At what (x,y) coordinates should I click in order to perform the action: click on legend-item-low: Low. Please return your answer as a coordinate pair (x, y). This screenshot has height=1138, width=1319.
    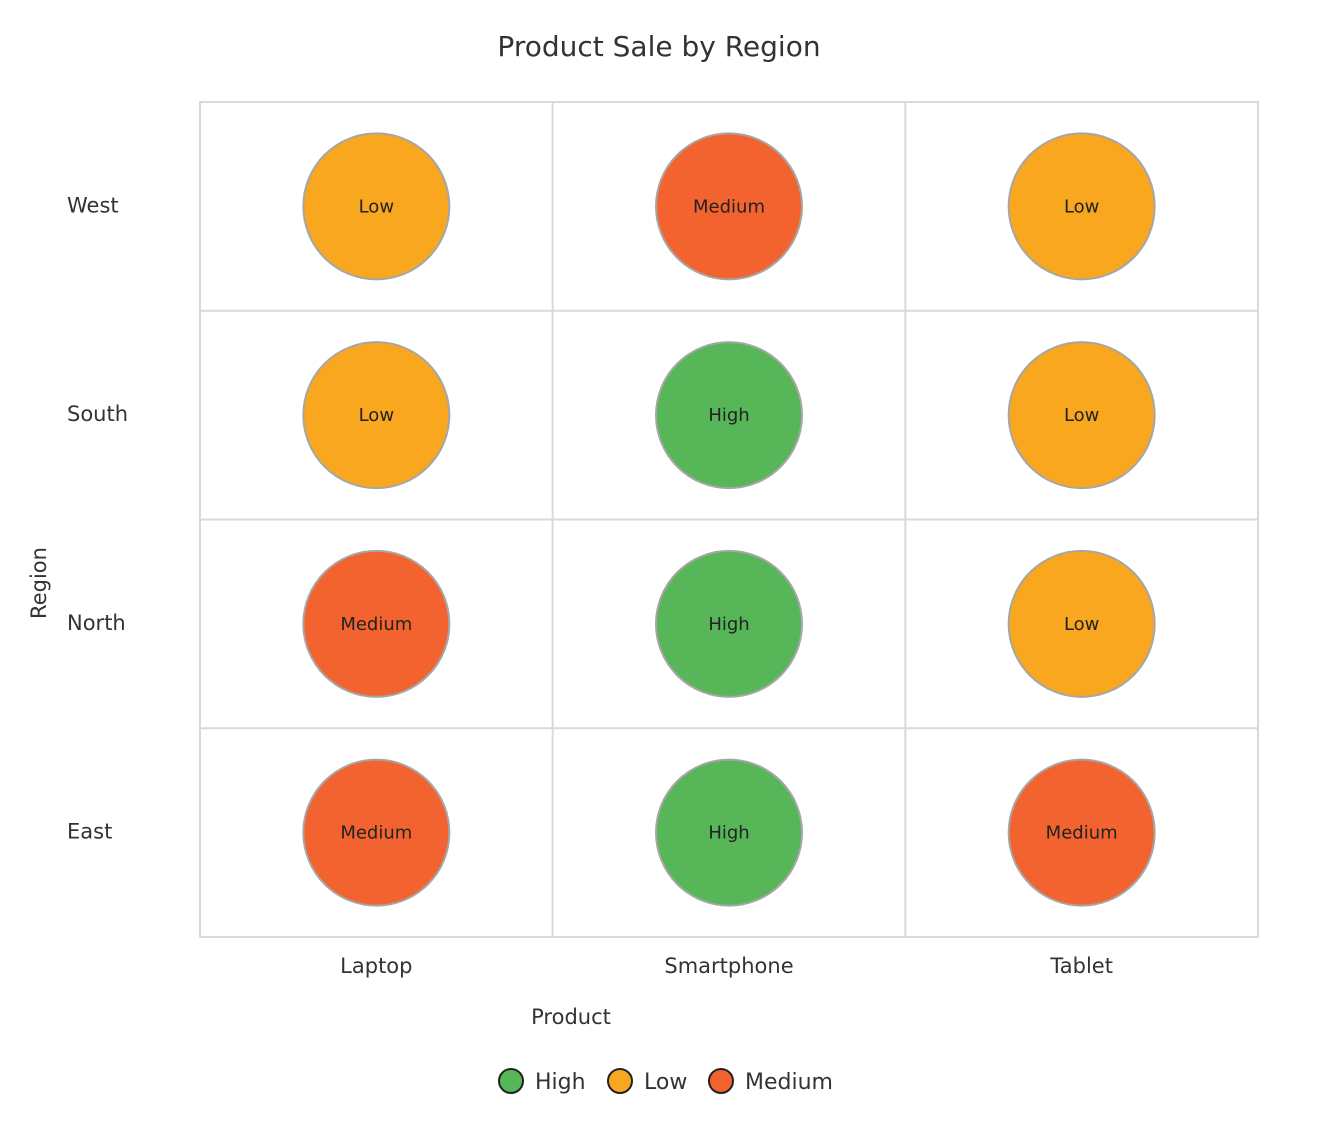
    Looking at the image, I should click on (647, 1081).